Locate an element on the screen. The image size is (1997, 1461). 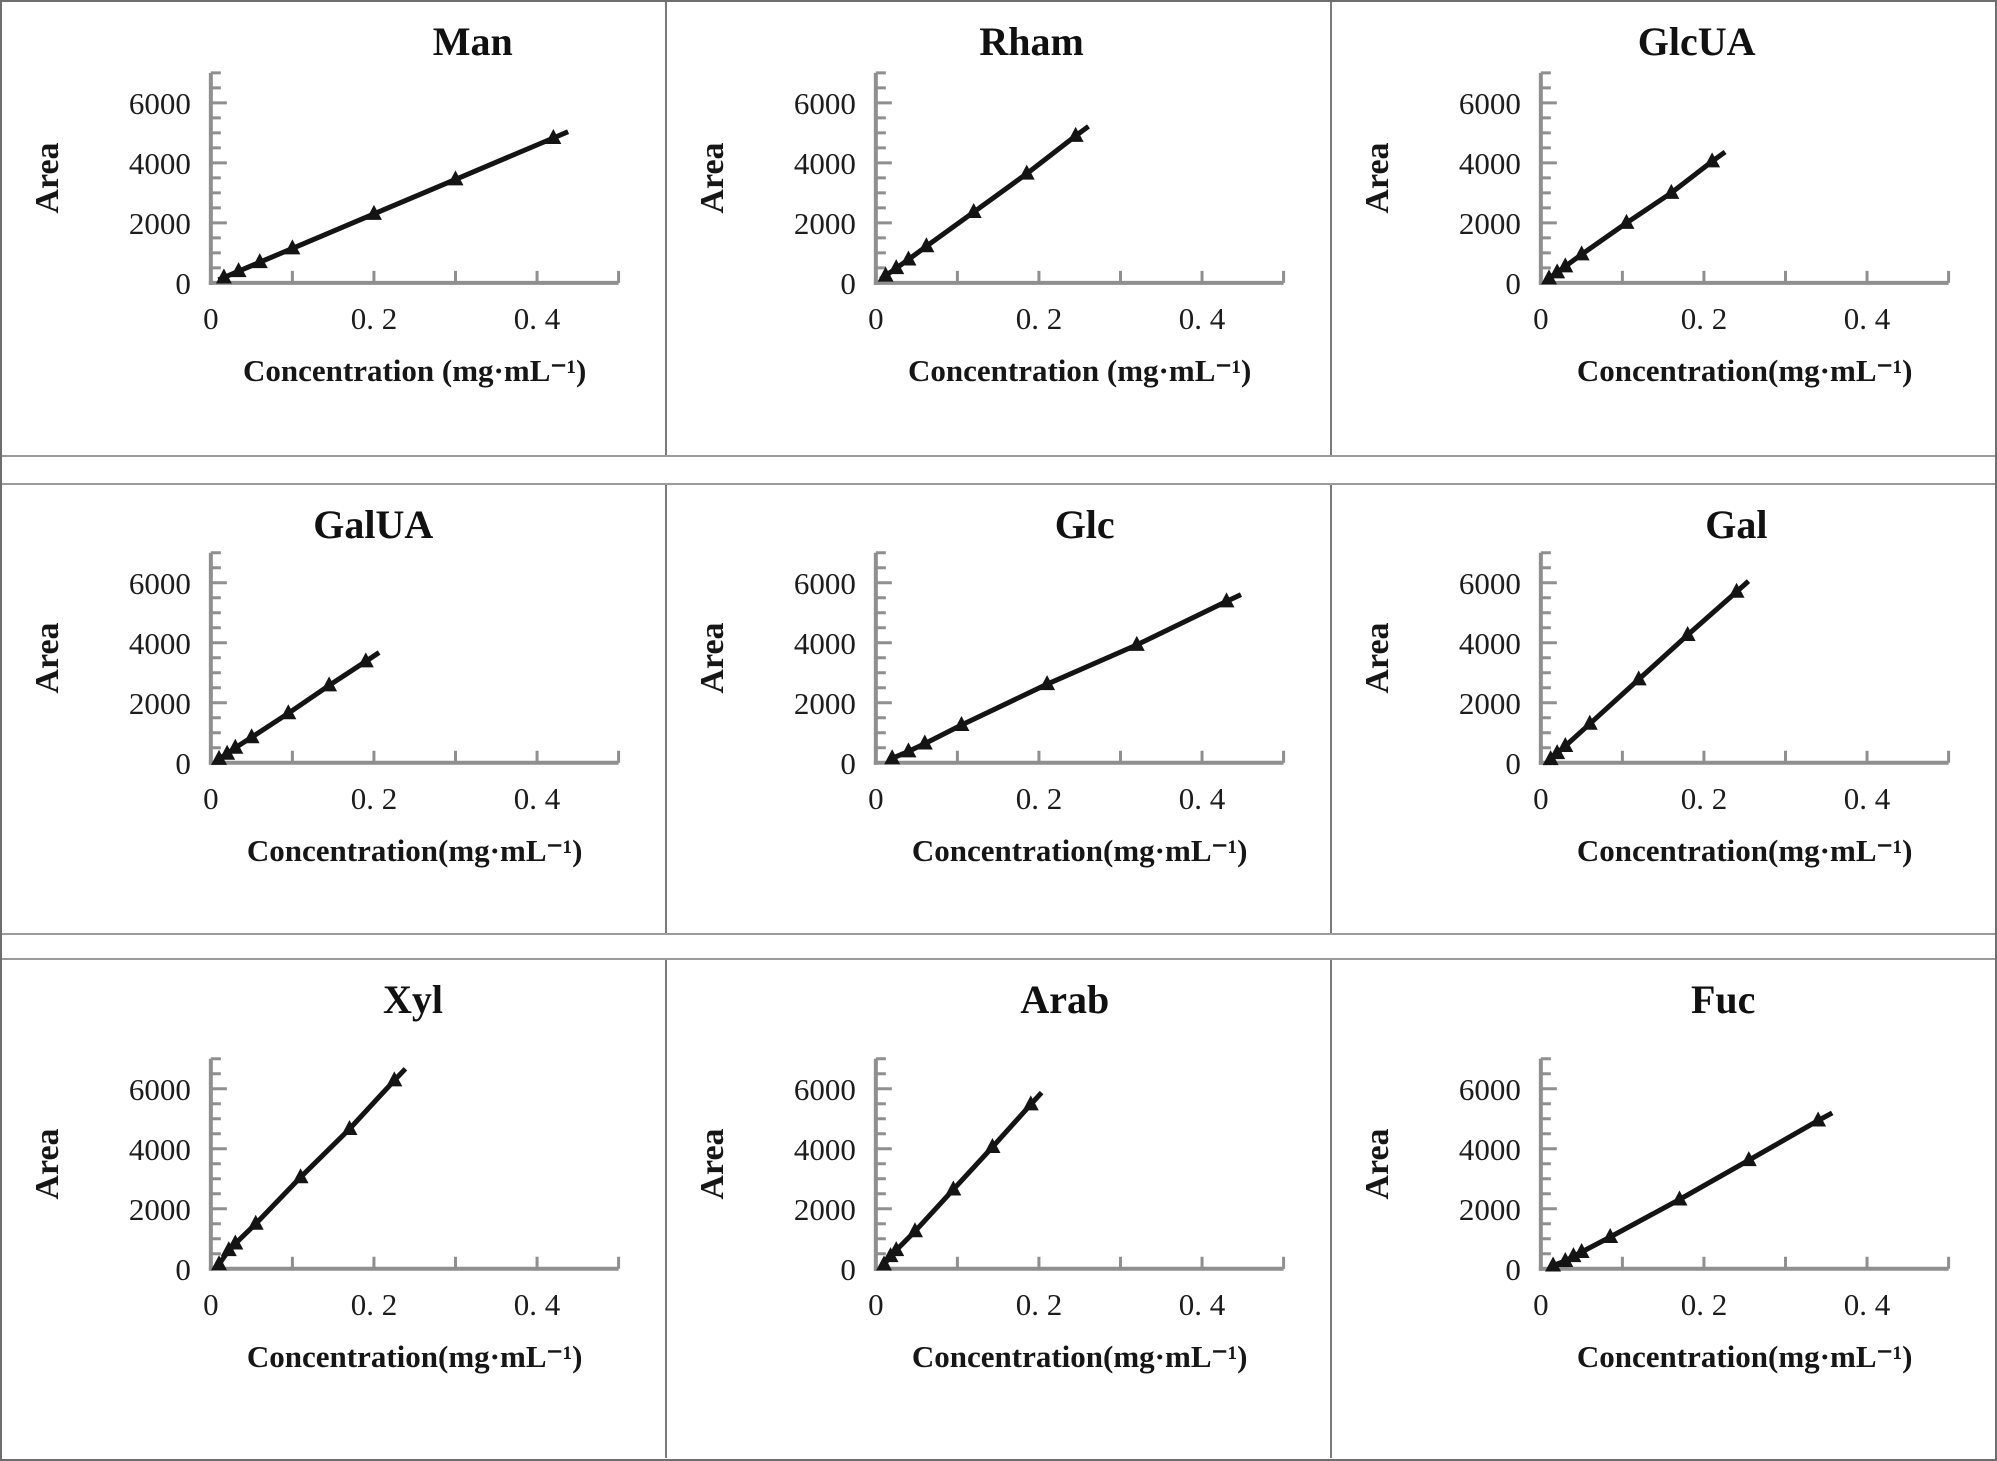
chart-title: Xyl is located at coordinates (413, 999).